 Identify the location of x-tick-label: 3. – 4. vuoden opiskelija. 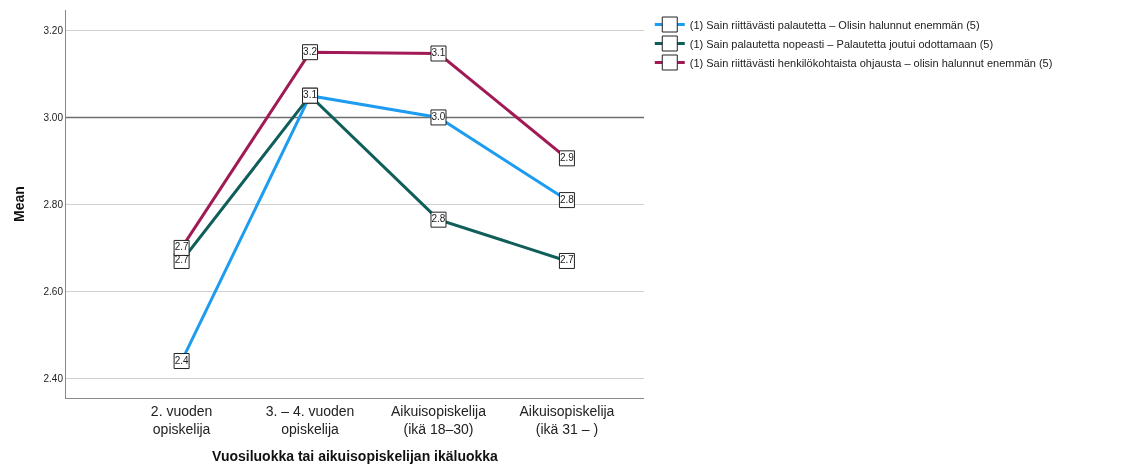
(310, 419).